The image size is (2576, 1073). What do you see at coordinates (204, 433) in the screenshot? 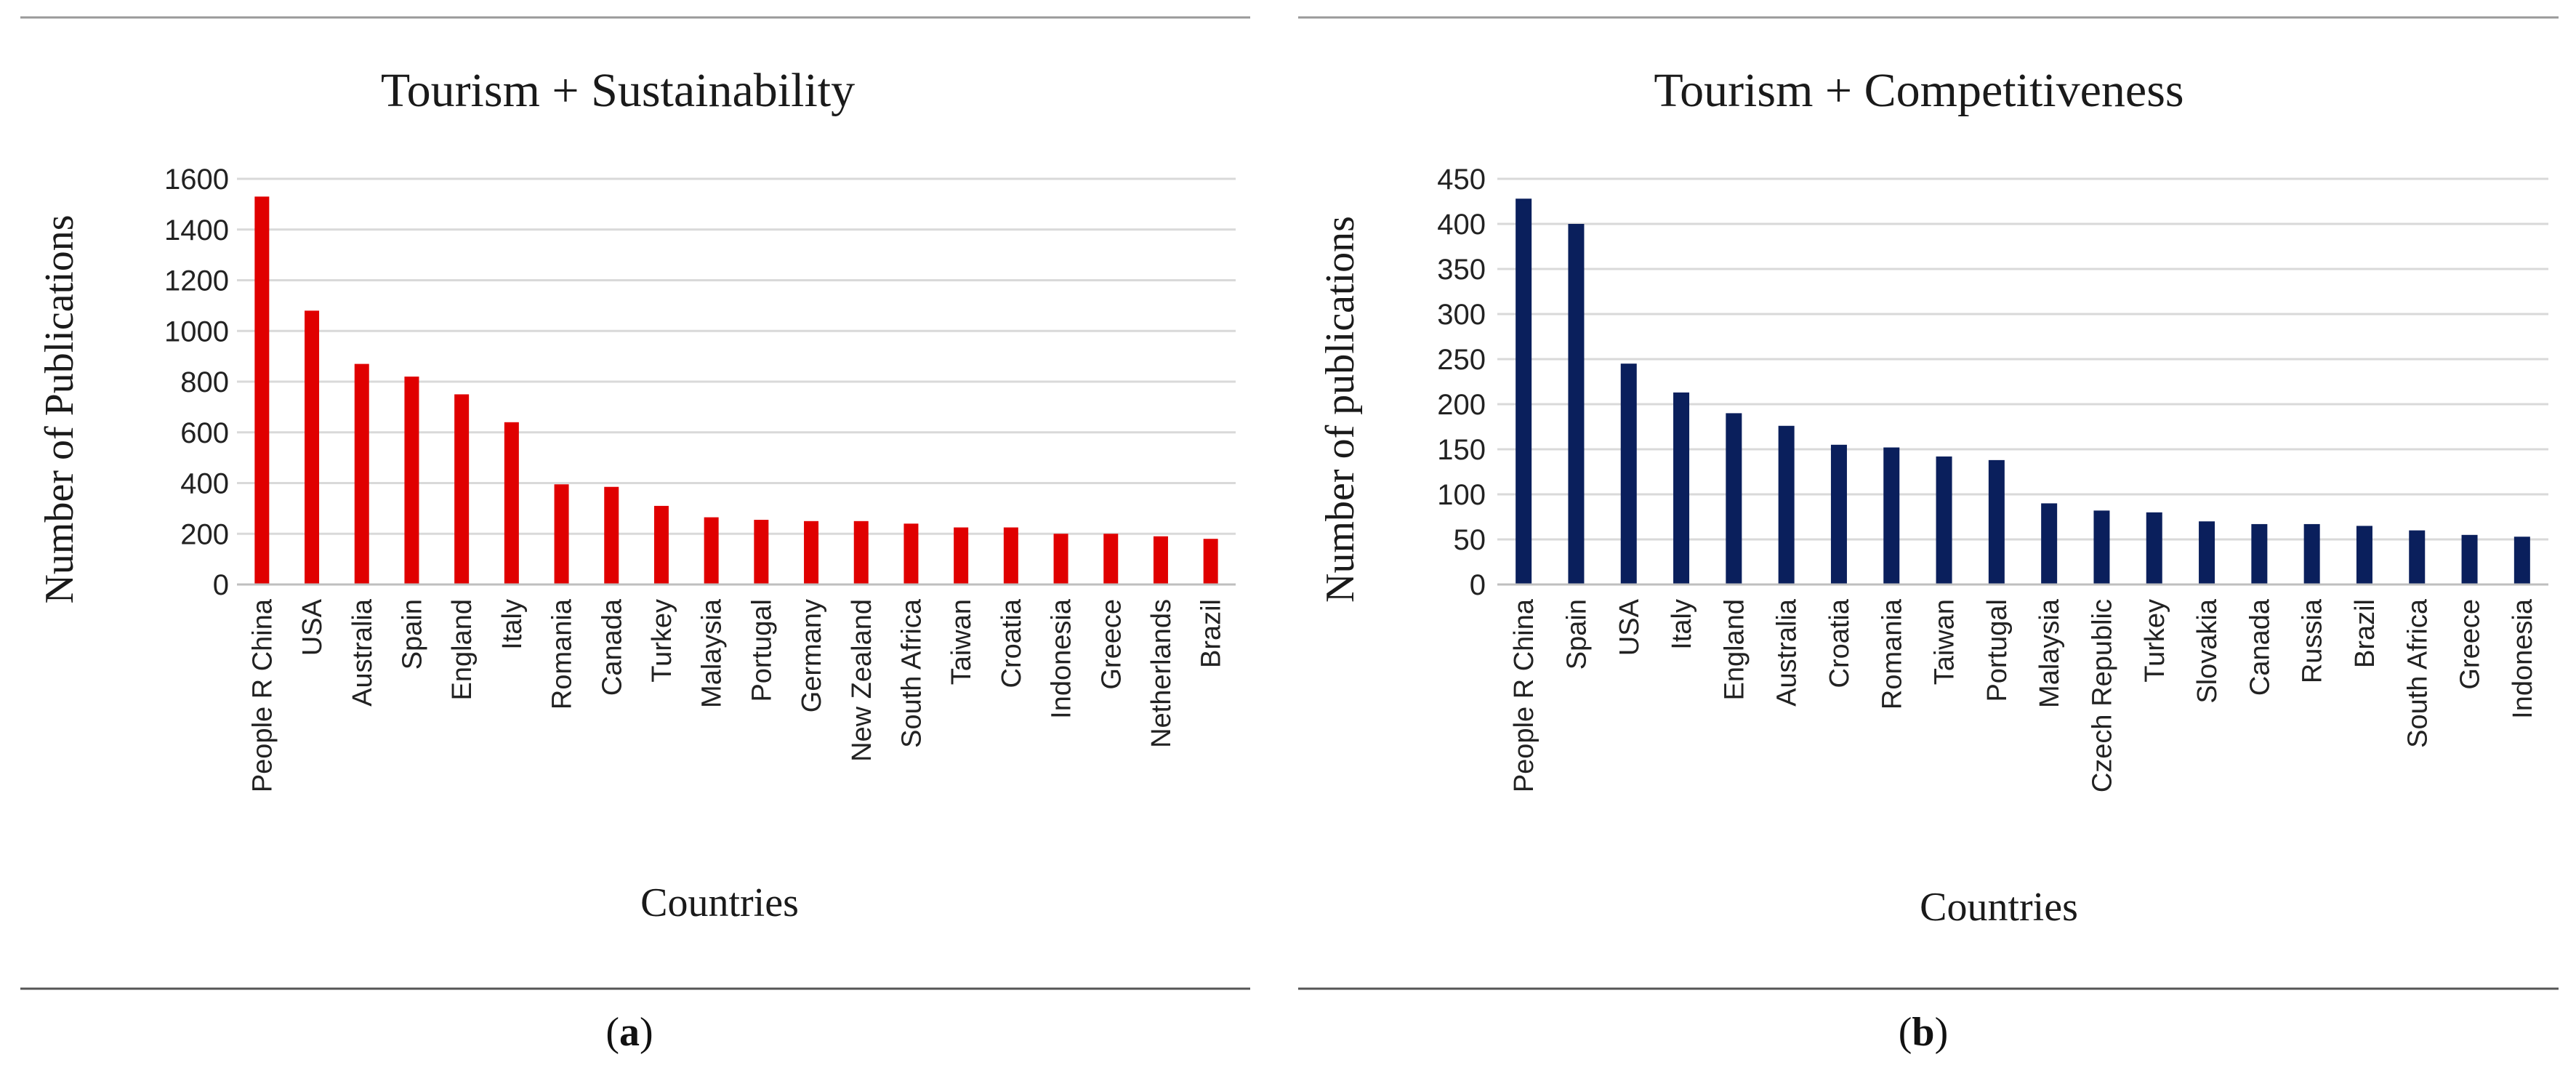
I see `y-tick-label: 600` at bounding box center [204, 433].